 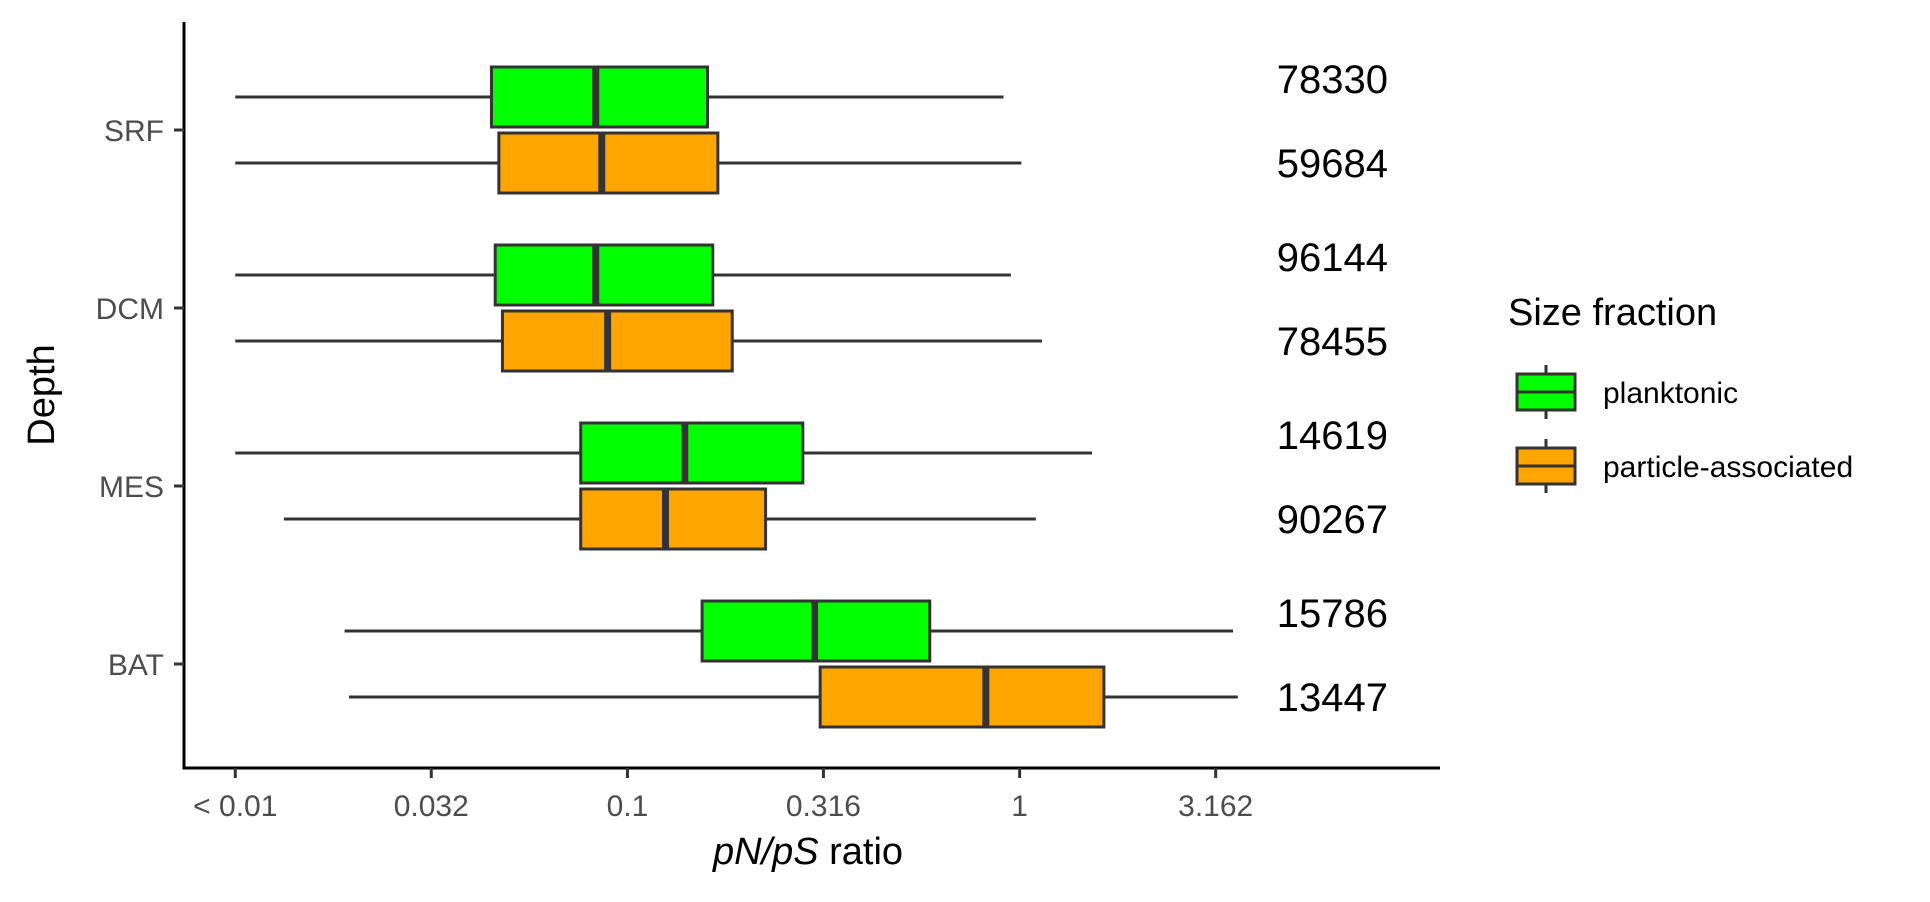 I want to click on x-tick-label: 3.162, so click(x=1215, y=806).